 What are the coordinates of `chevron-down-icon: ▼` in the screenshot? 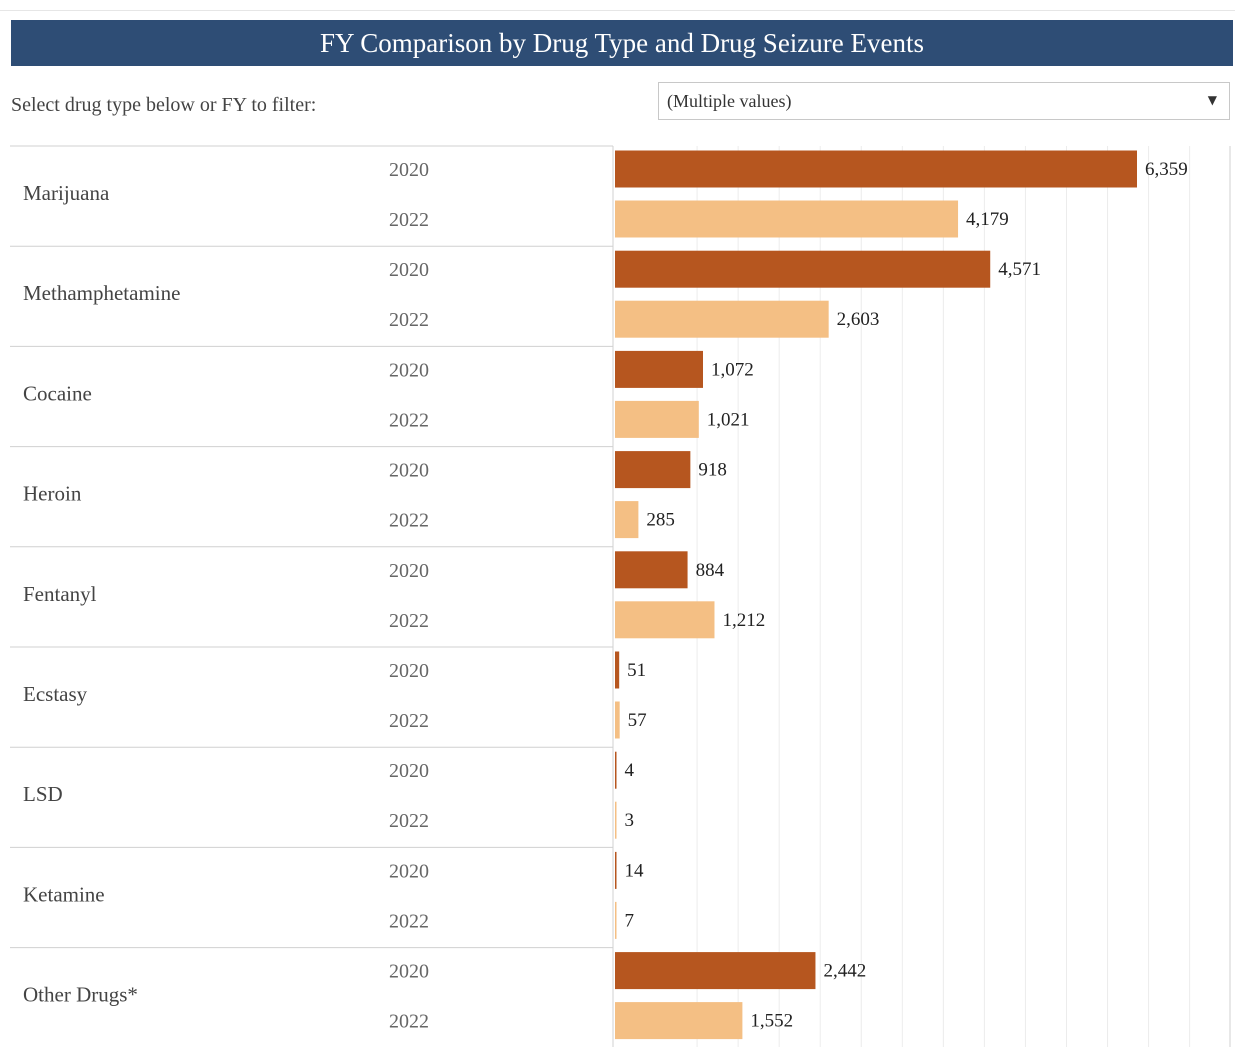 It's located at (1212, 100).